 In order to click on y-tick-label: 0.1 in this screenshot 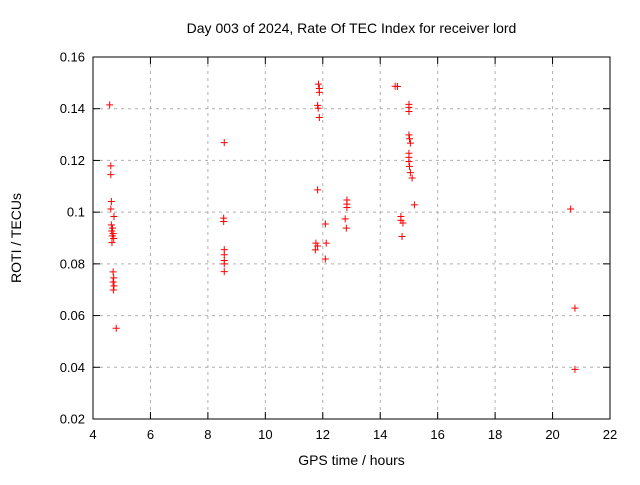, I will do `click(76, 212)`.